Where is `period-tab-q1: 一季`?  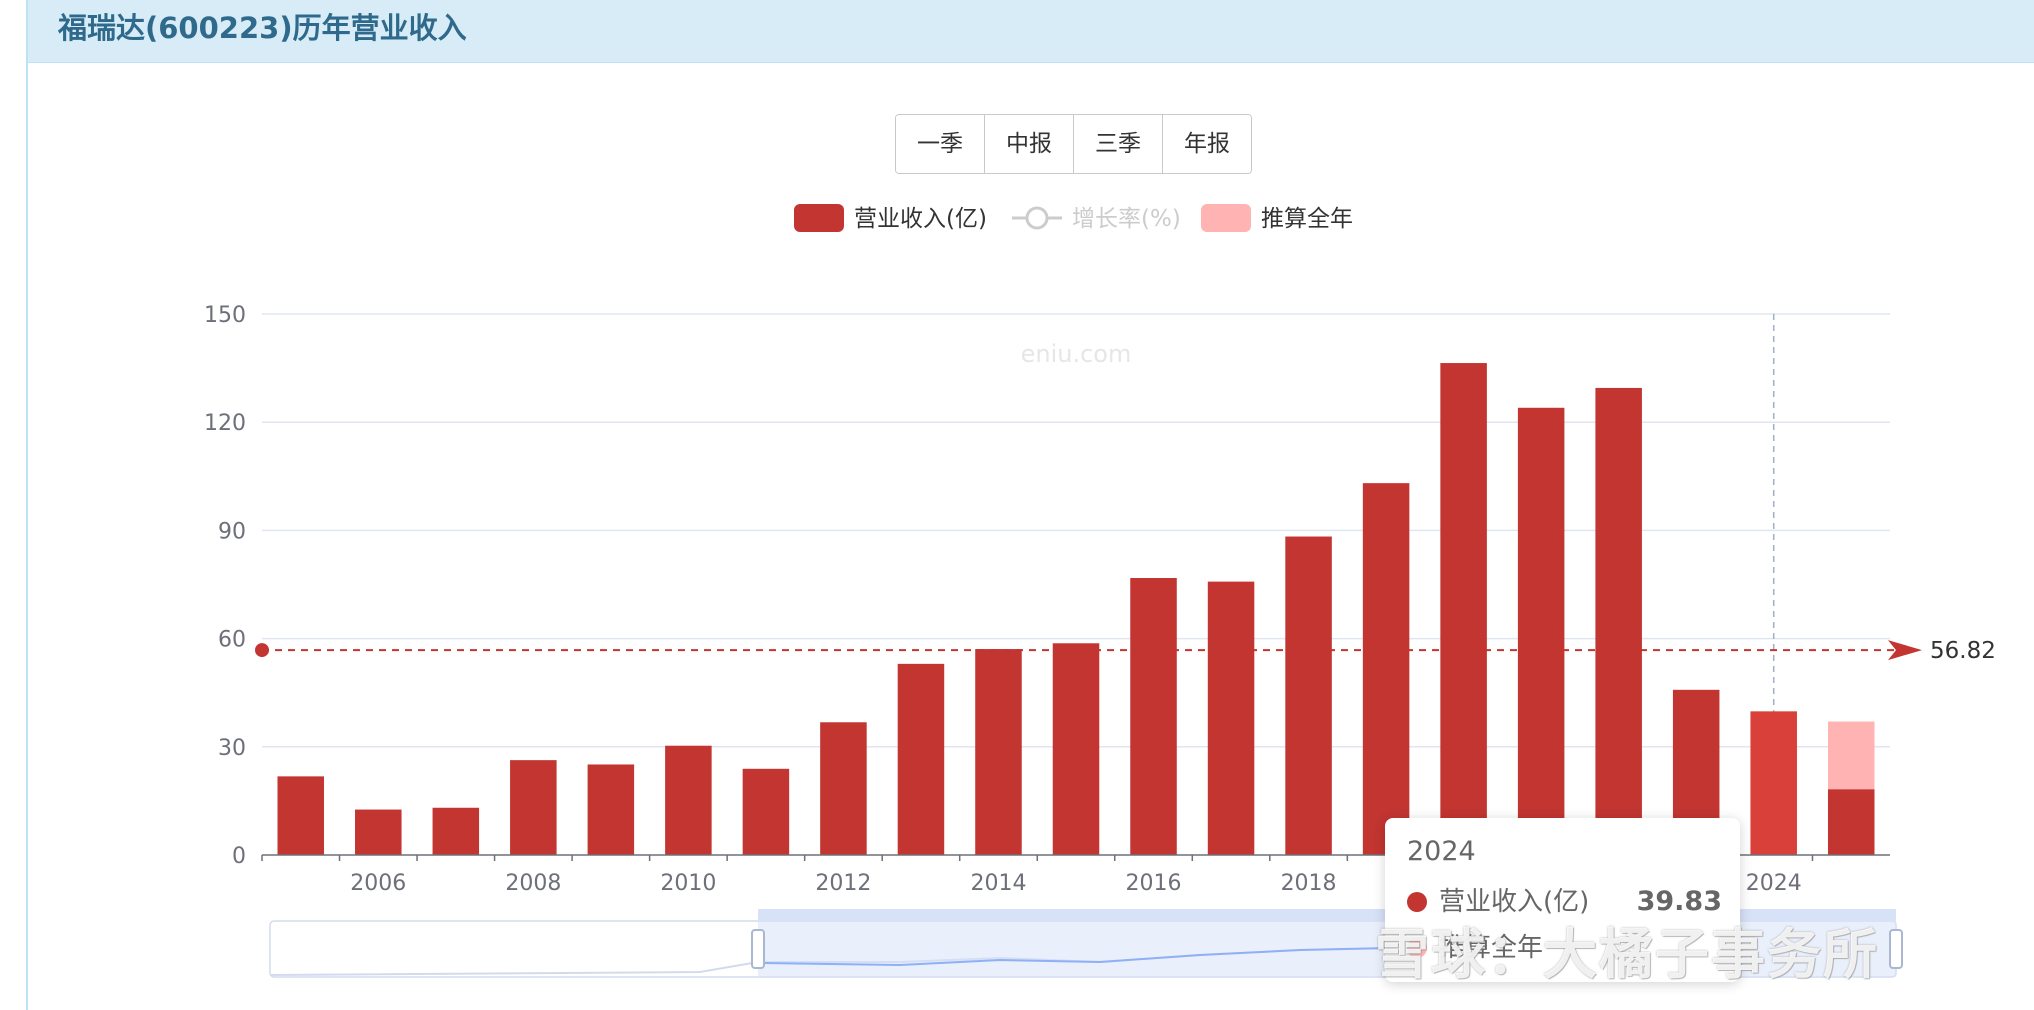 period-tab-q1: 一季 is located at coordinates (940, 144).